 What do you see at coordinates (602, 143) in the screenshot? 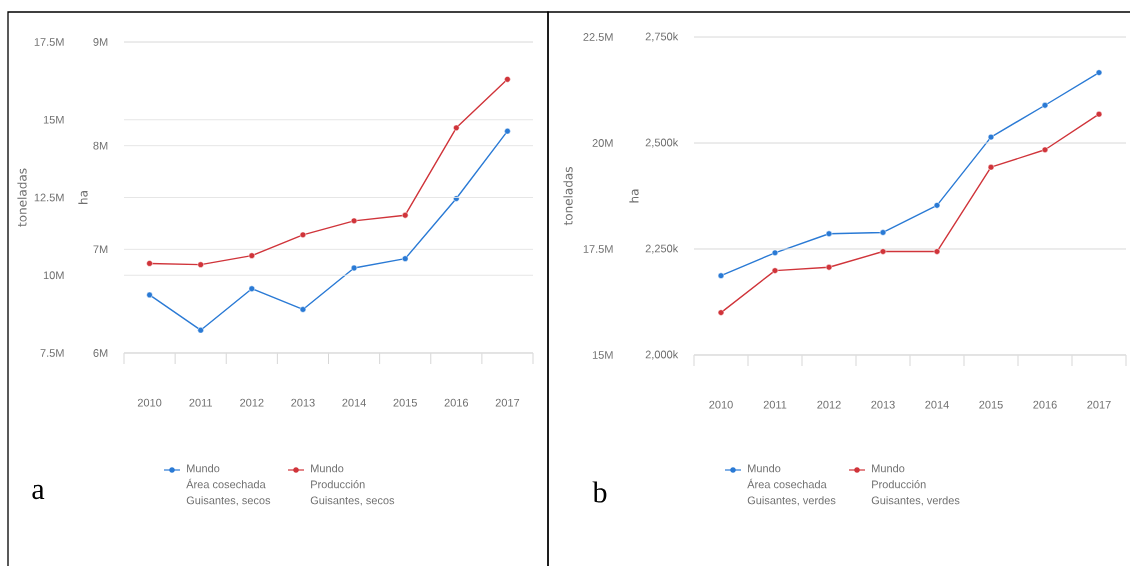
I see `y2-tick-label: 20M` at bounding box center [602, 143].